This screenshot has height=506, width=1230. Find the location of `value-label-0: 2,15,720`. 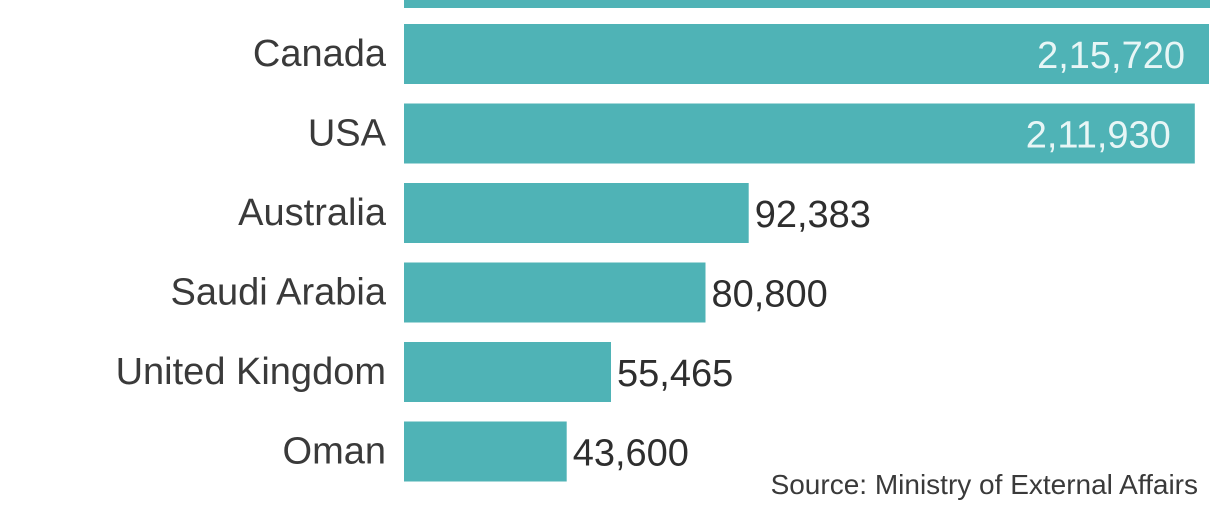

value-label-0: 2,15,720 is located at coordinates (1111, 56).